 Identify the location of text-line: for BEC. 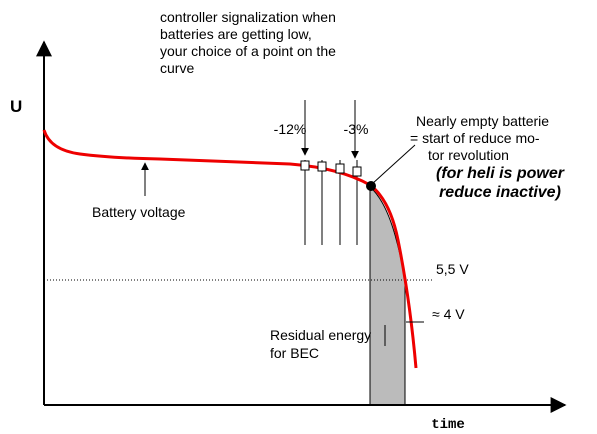
(294, 353).